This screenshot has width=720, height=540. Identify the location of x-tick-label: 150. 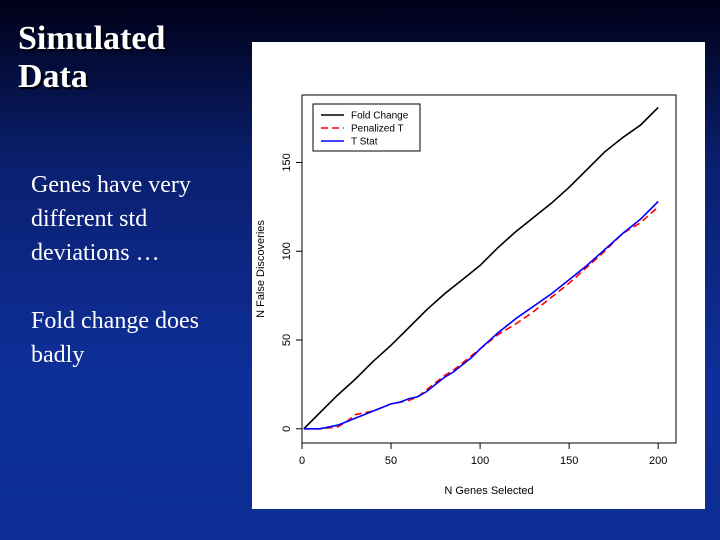
(569, 461).